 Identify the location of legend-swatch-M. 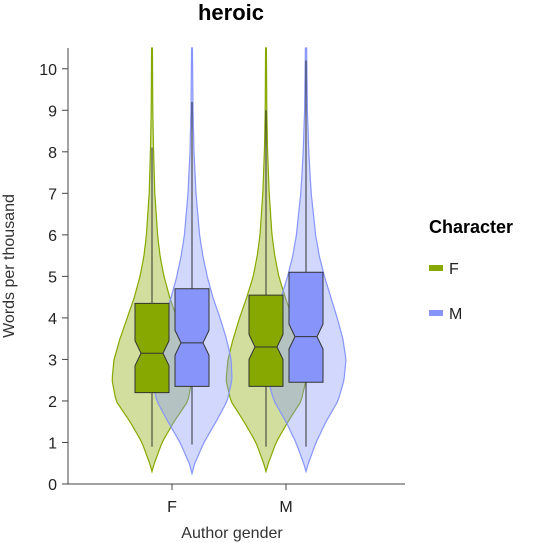
(436, 313).